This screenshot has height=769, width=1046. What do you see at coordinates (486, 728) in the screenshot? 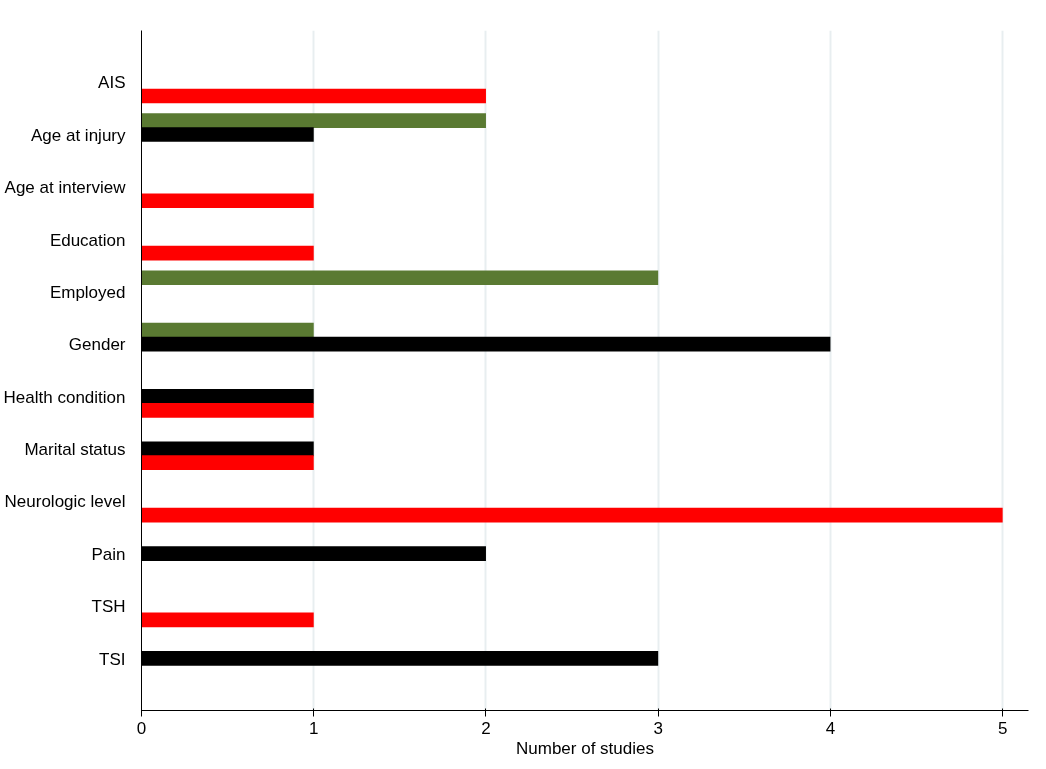
I see `x-tick-label: 2` at bounding box center [486, 728].